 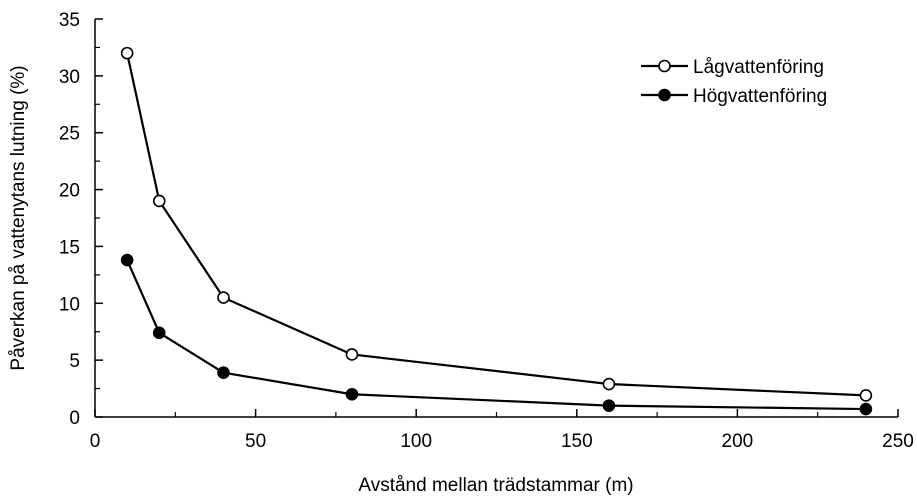 I want to click on x-tick-label: 200, so click(x=738, y=441).